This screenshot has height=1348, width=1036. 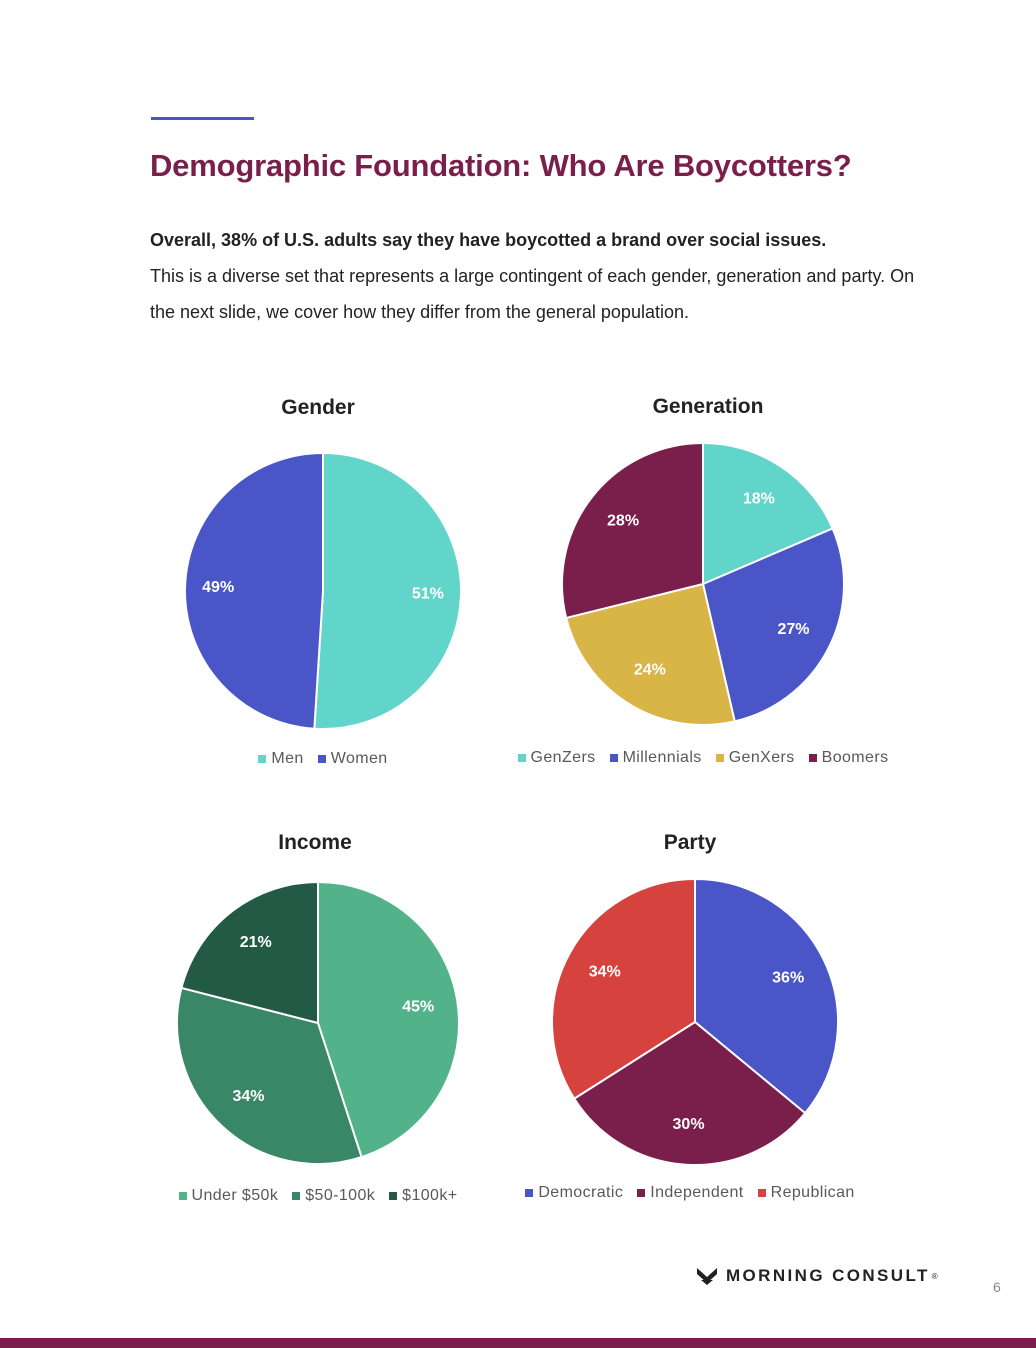 What do you see at coordinates (708, 406) in the screenshot?
I see `chart-title-generation: Generation` at bounding box center [708, 406].